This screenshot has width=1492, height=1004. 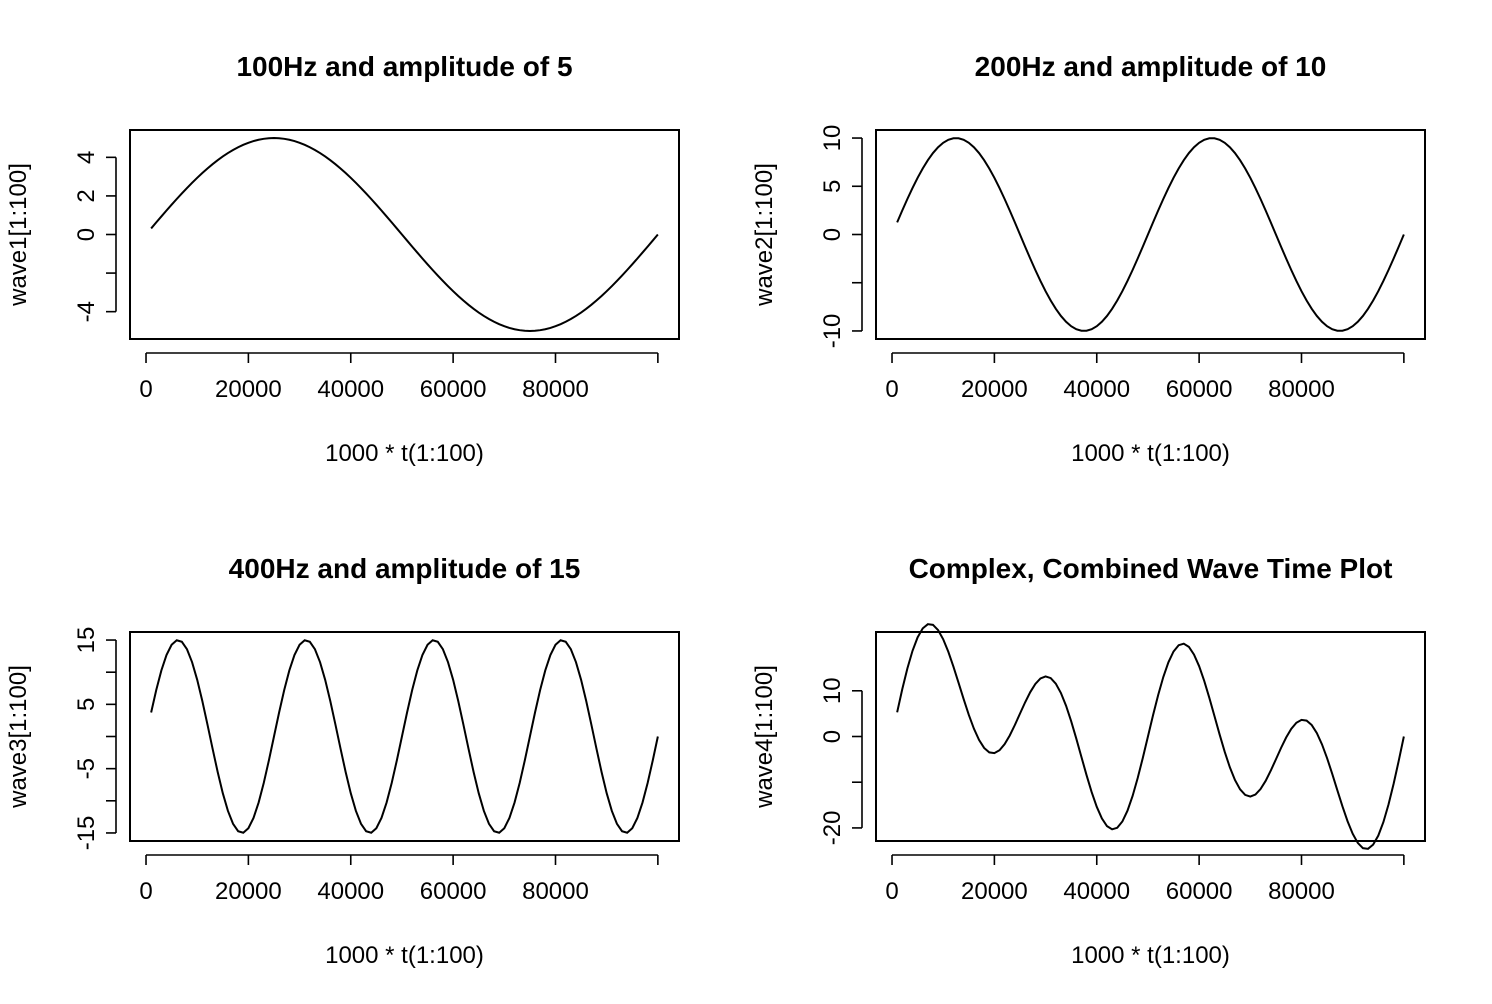 What do you see at coordinates (404, 66) in the screenshot?
I see `chart-title: 100Hz and amplitude of 5` at bounding box center [404, 66].